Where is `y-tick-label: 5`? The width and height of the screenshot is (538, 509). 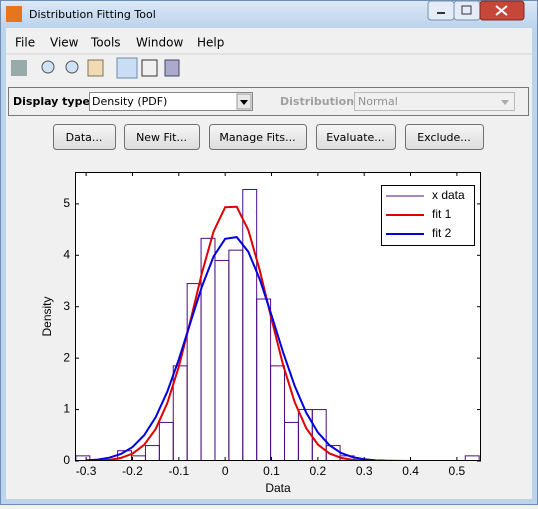 y-tick-label: 5 is located at coordinates (66, 203).